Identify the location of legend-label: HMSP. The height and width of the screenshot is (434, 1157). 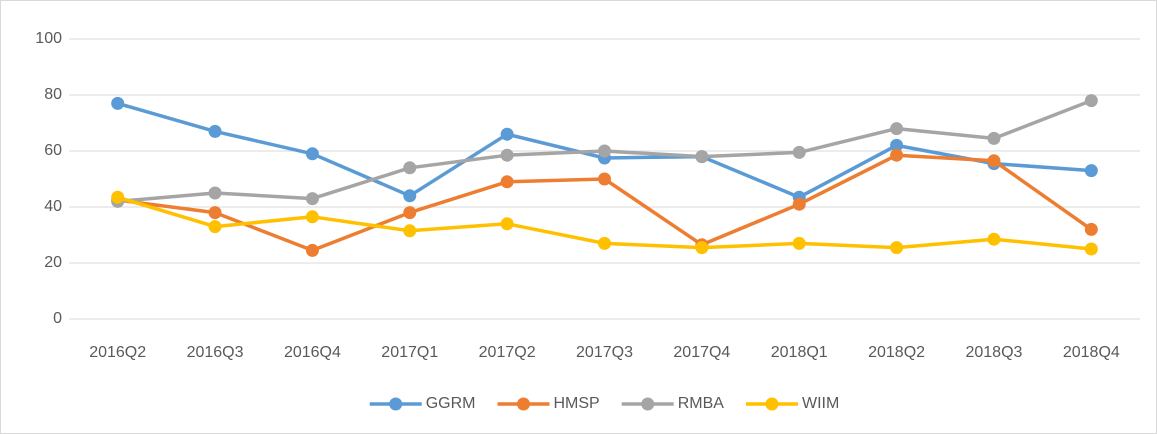
(576, 403).